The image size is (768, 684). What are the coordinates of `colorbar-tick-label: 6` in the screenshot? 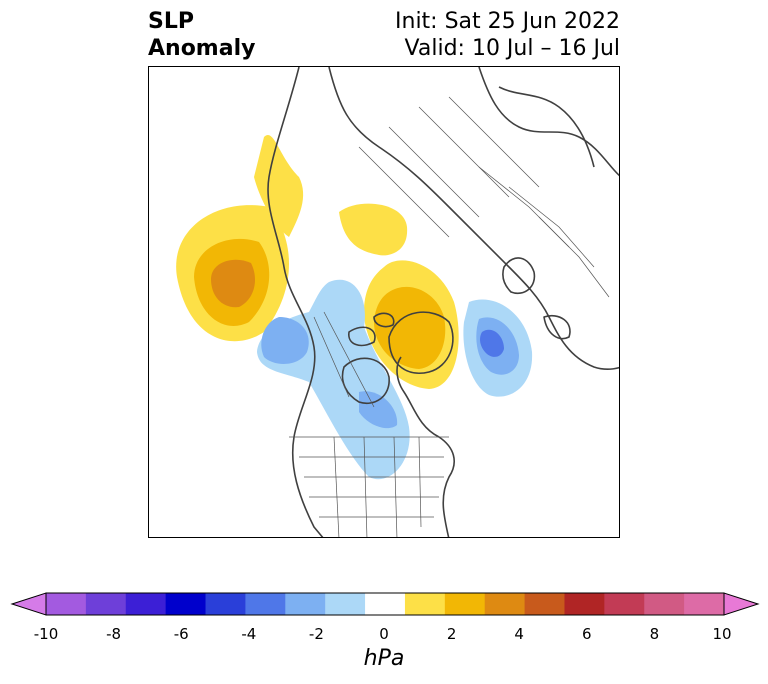 It's located at (587, 634).